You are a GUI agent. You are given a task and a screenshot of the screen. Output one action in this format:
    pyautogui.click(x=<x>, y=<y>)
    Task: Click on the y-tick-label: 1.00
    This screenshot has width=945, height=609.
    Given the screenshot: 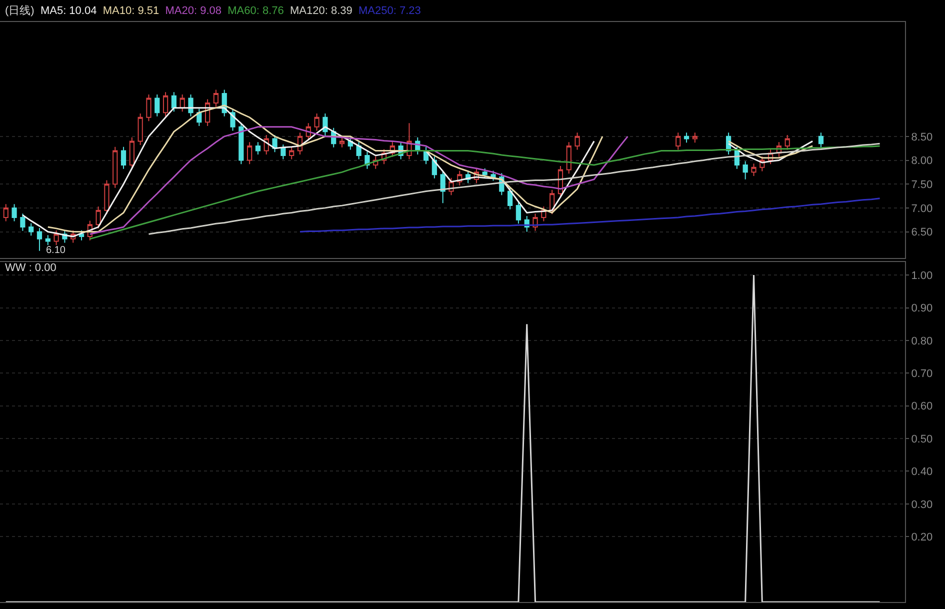 What is the action you would take?
    pyautogui.click(x=922, y=276)
    